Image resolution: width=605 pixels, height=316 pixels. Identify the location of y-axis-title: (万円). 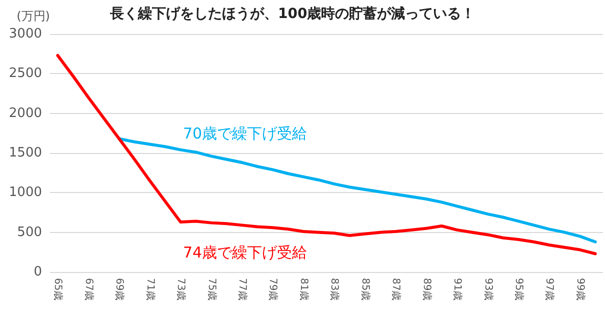
(33, 16).